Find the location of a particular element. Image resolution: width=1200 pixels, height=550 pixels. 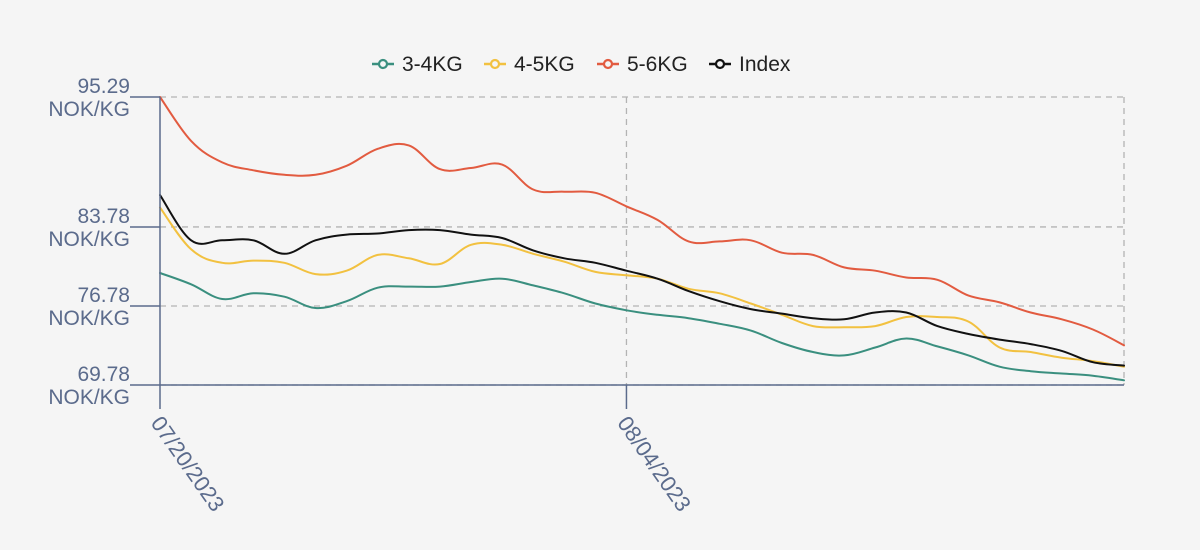

y-tick-label: 76.78 NOK/KG is located at coordinates (89, 307).